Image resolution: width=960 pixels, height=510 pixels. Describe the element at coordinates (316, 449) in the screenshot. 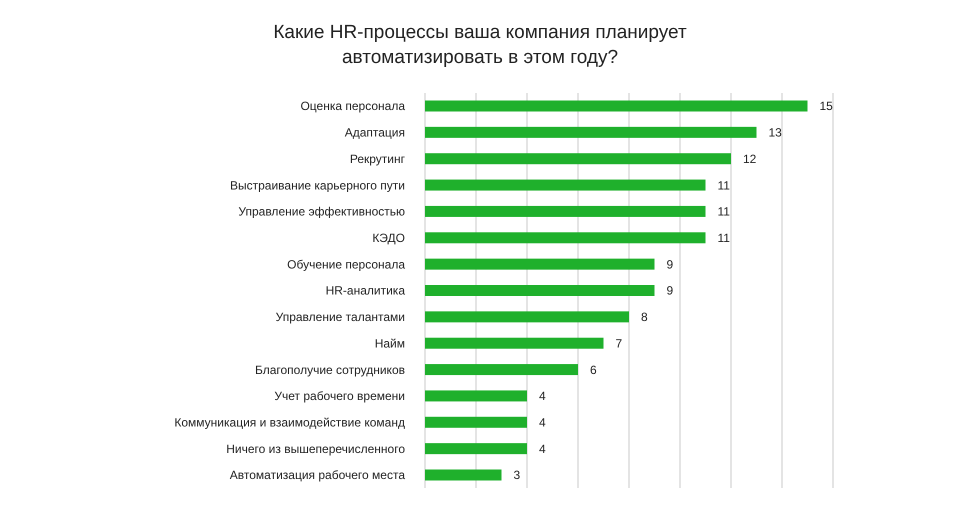

I see `y-tick-label: Ничего из вышеперечисленного` at that location.